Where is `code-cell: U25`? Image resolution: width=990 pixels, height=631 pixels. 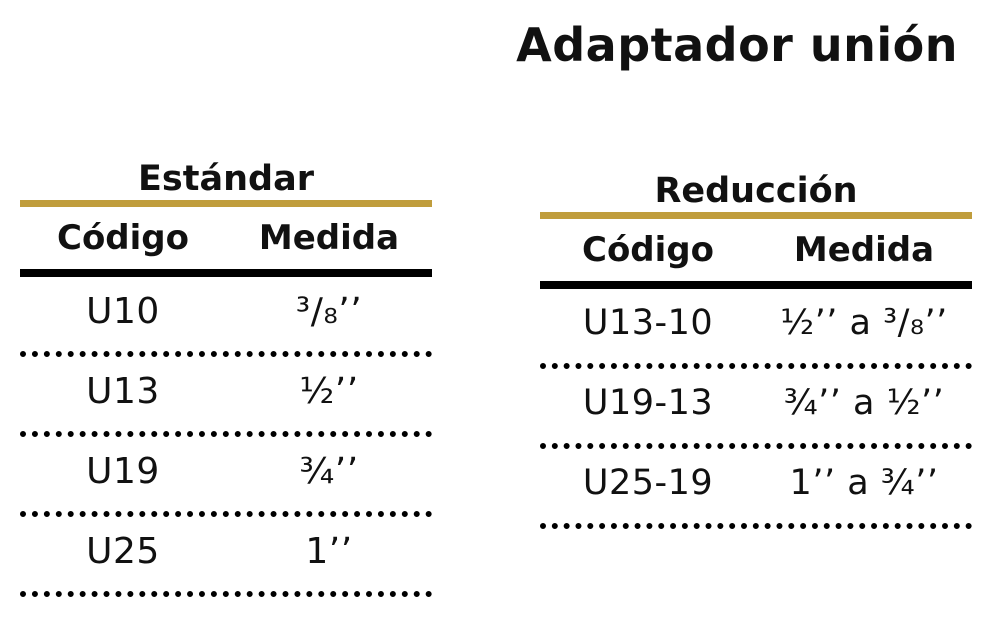
code-cell: U25 is located at coordinates (123, 551).